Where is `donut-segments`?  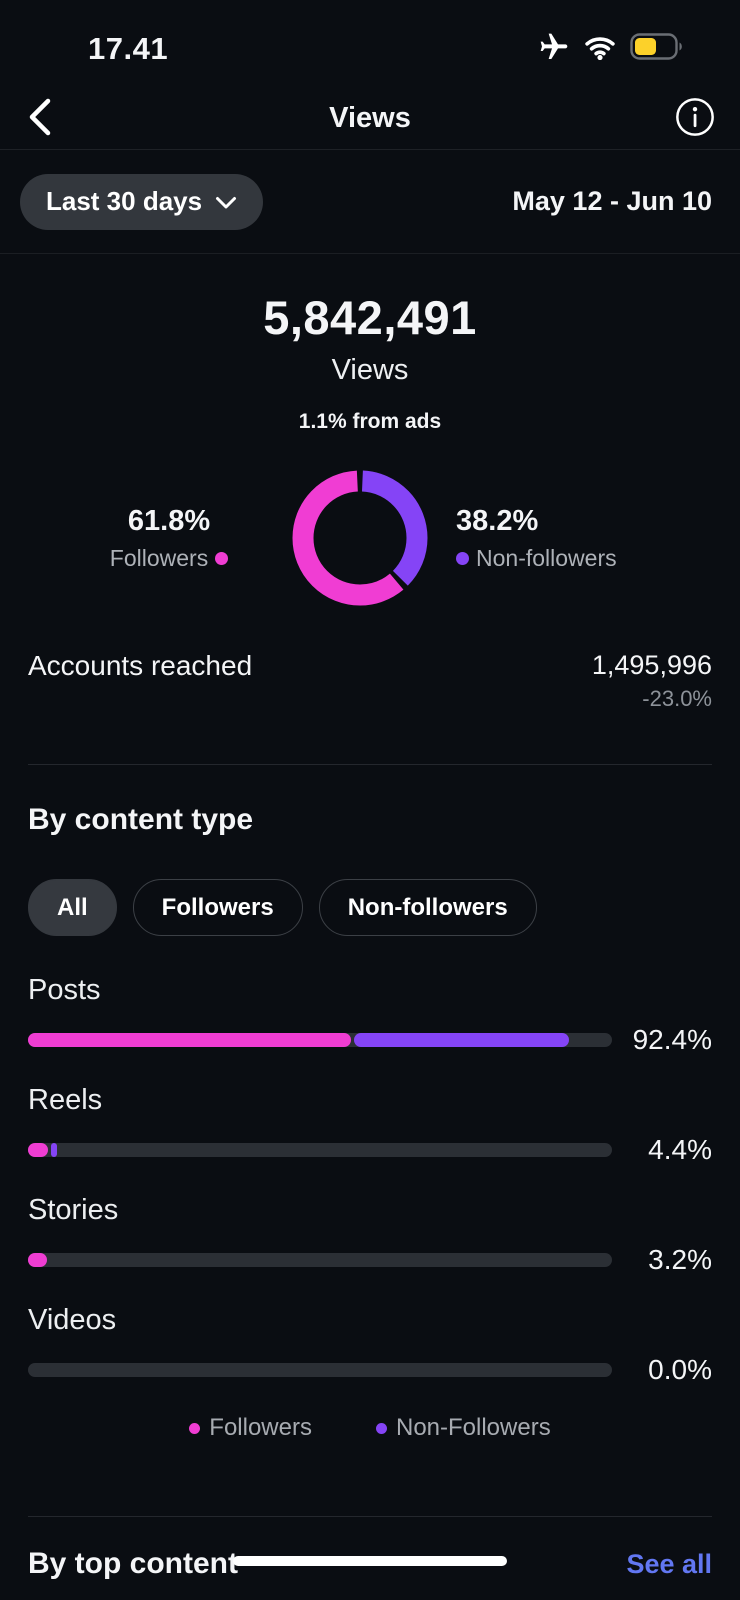
donut-segments is located at coordinates (360, 538).